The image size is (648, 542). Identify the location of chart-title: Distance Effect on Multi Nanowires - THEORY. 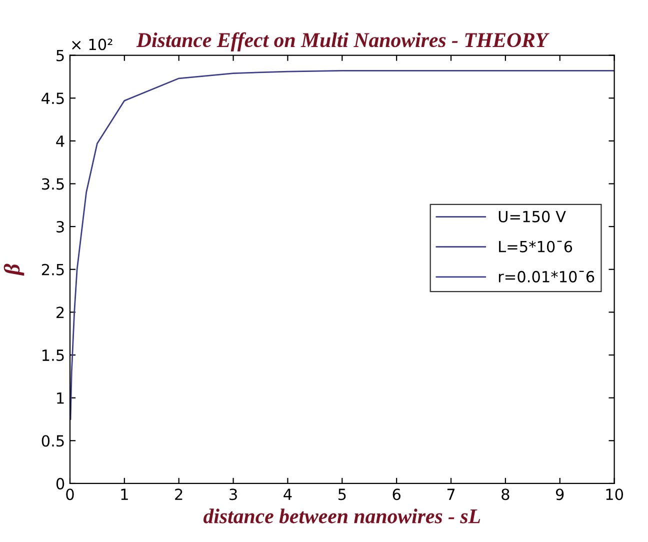
(343, 42).